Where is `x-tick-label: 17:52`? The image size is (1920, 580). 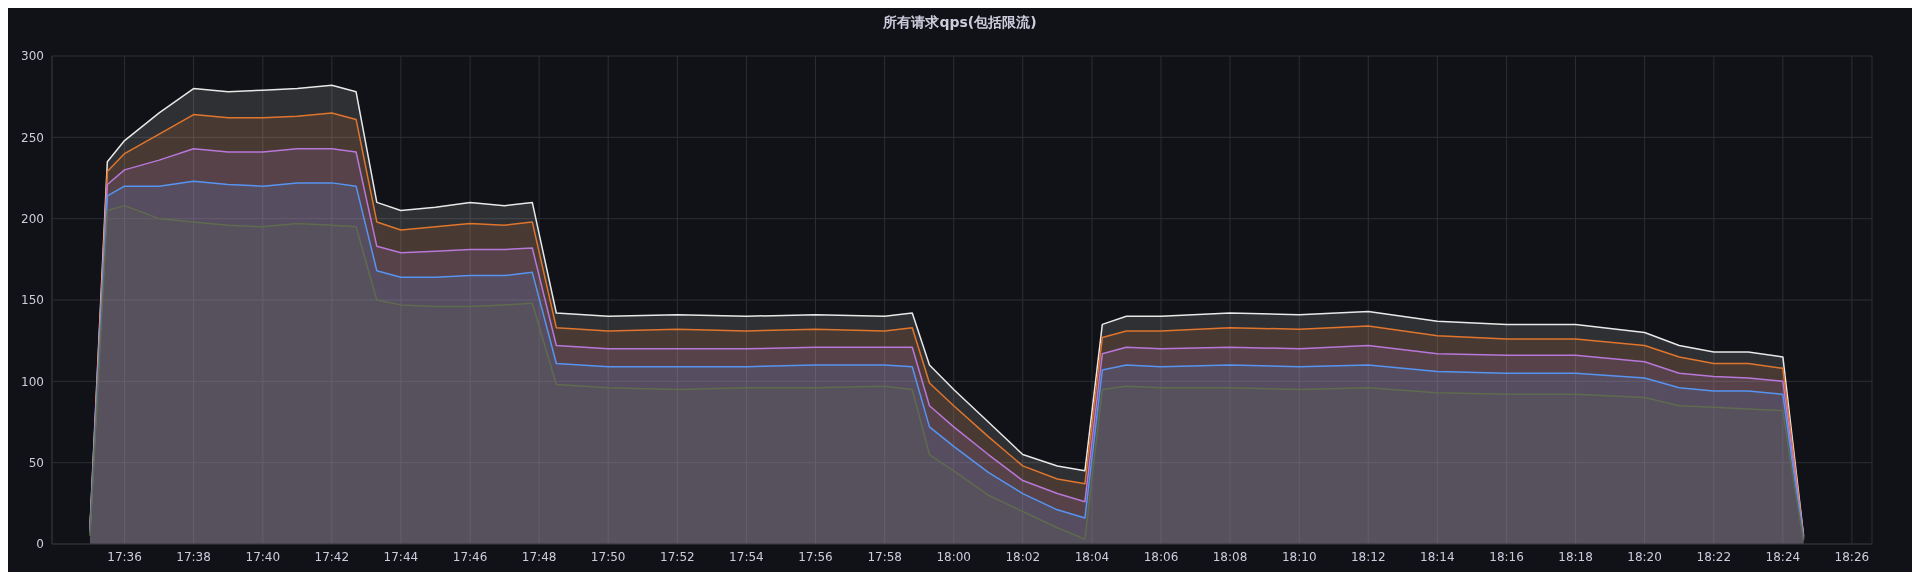 x-tick-label: 17:52 is located at coordinates (677, 556).